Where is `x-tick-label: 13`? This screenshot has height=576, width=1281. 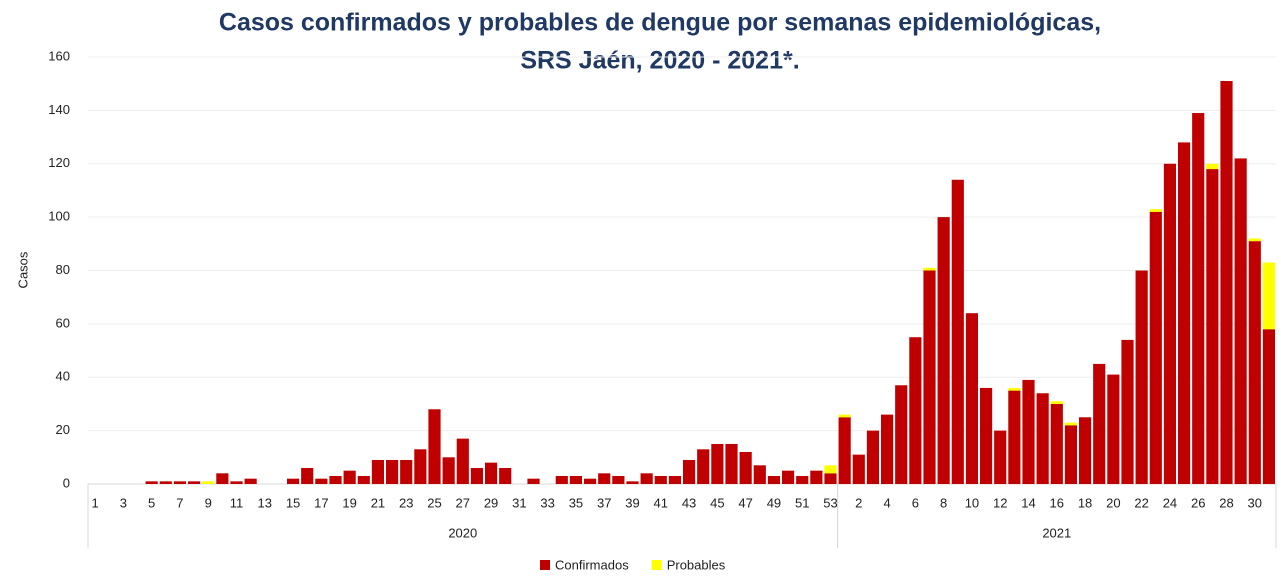 x-tick-label: 13 is located at coordinates (265, 502).